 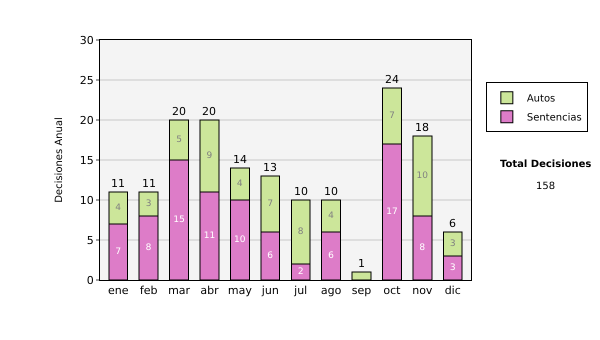 What do you see at coordinates (362, 291) in the screenshot?
I see `x-tick-label: sep` at bounding box center [362, 291].